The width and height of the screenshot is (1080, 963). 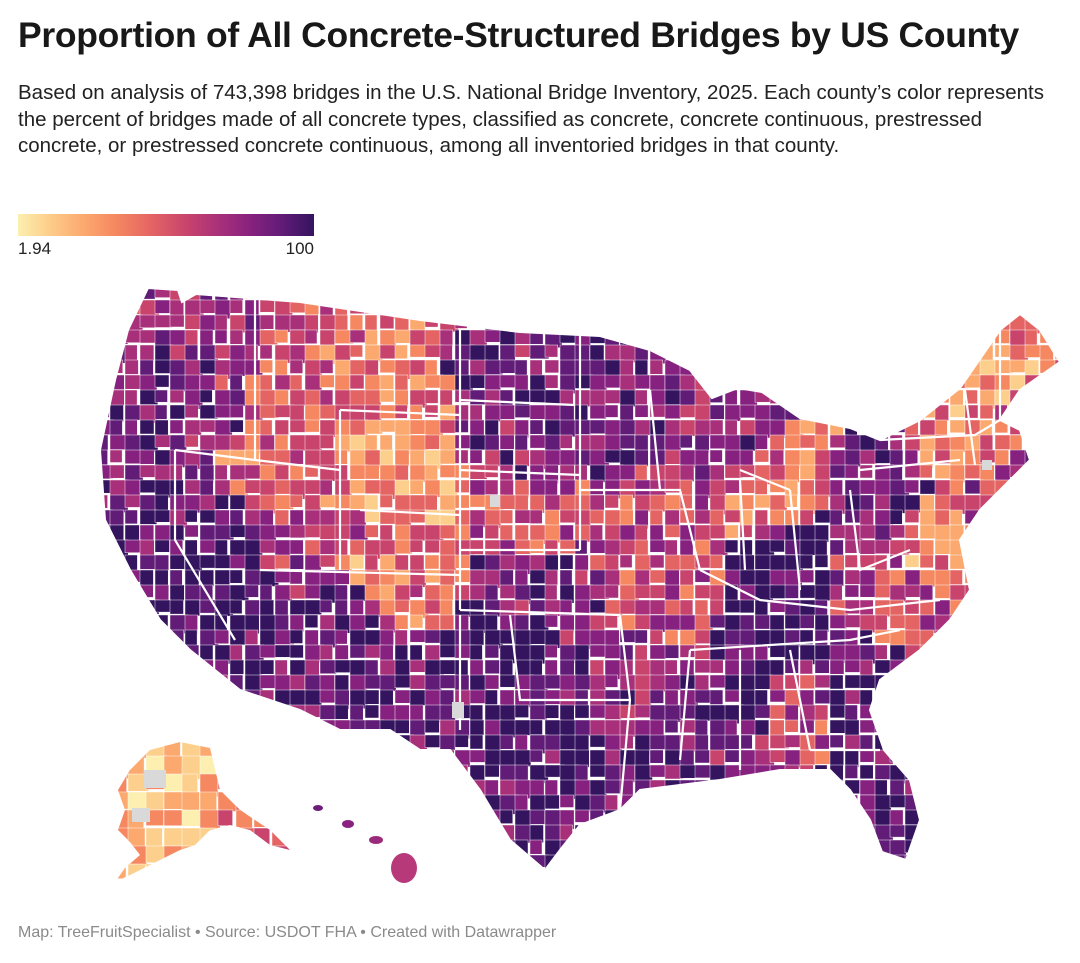 I want to click on no-data-county, so click(x=495, y=501).